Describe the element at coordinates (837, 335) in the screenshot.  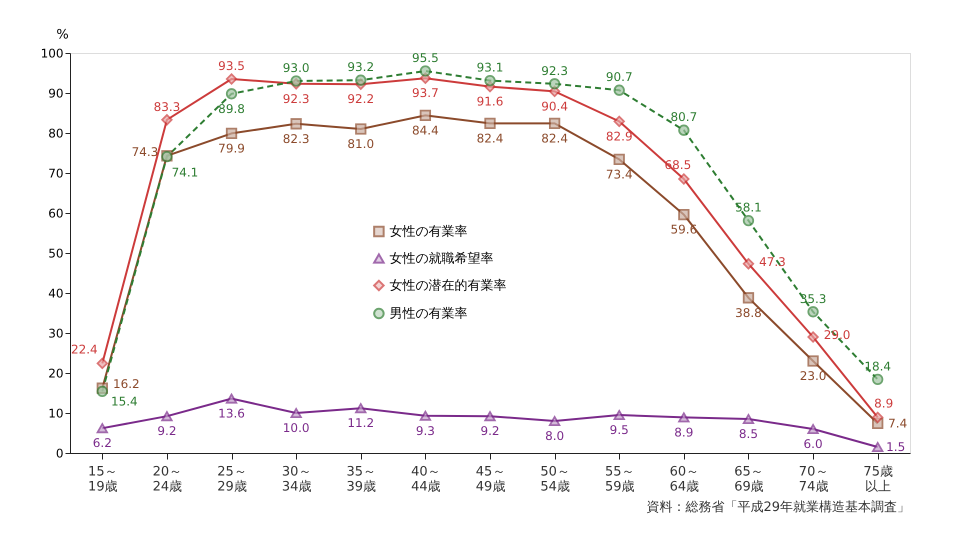
I see `data-label: 29.0` at that location.